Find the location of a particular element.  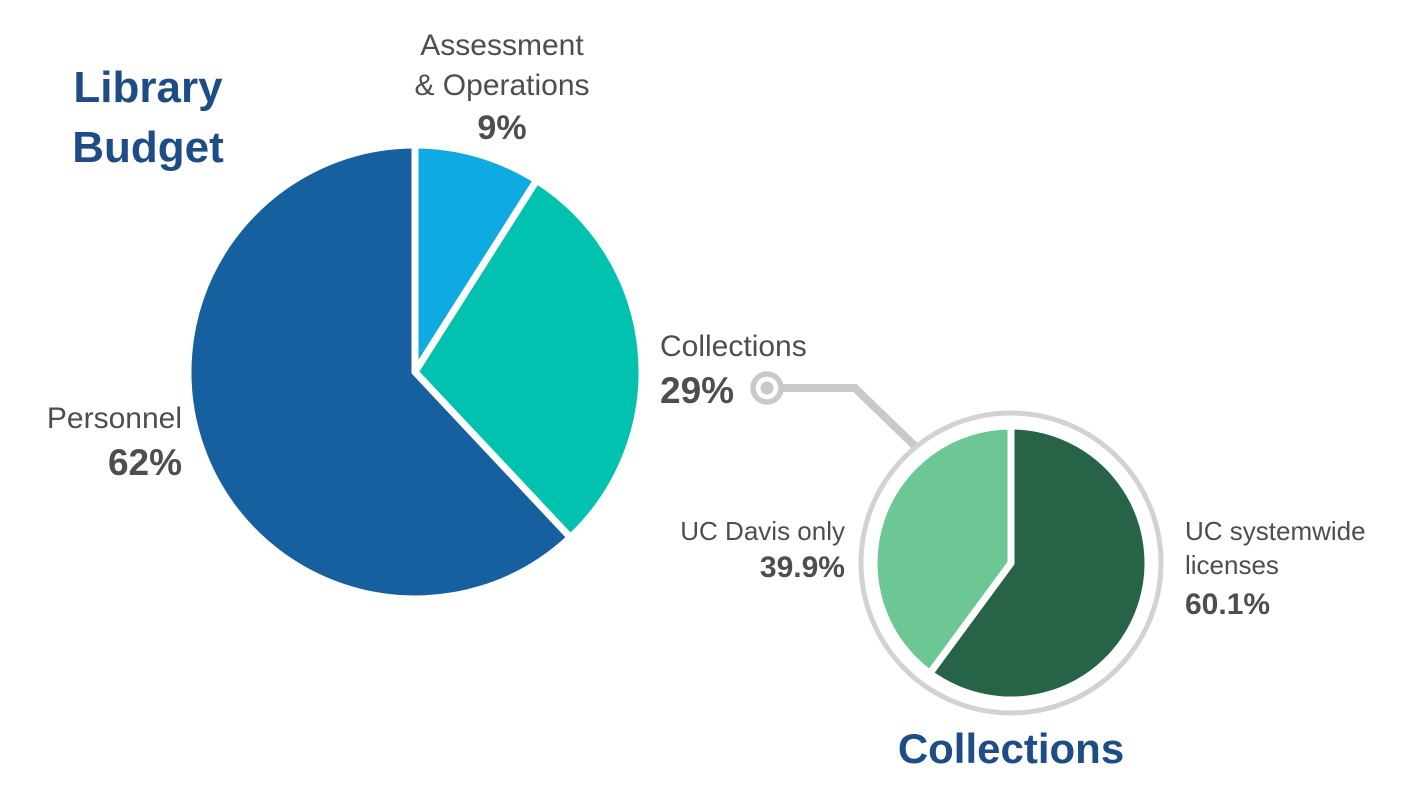

pie-slice-uc-systemwide-licenses is located at coordinates (1038, 563).